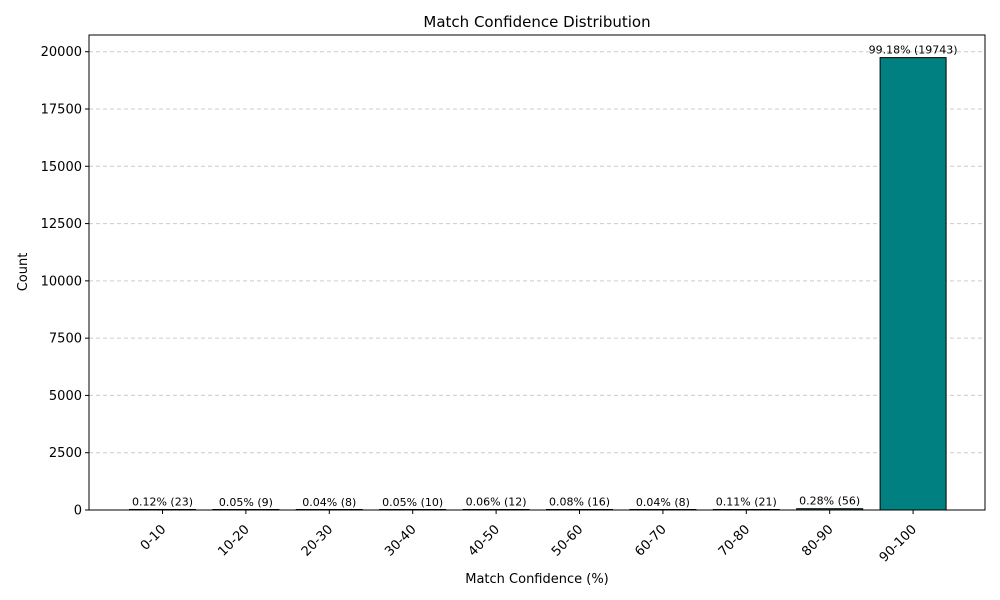  What do you see at coordinates (650, 540) in the screenshot?
I see `x-tick-label: 60-70` at bounding box center [650, 540].